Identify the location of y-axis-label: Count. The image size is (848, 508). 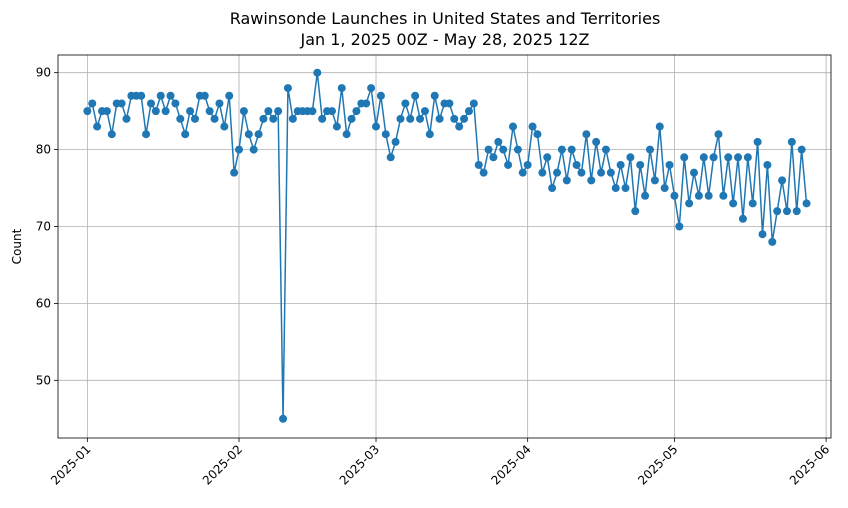
(17, 246).